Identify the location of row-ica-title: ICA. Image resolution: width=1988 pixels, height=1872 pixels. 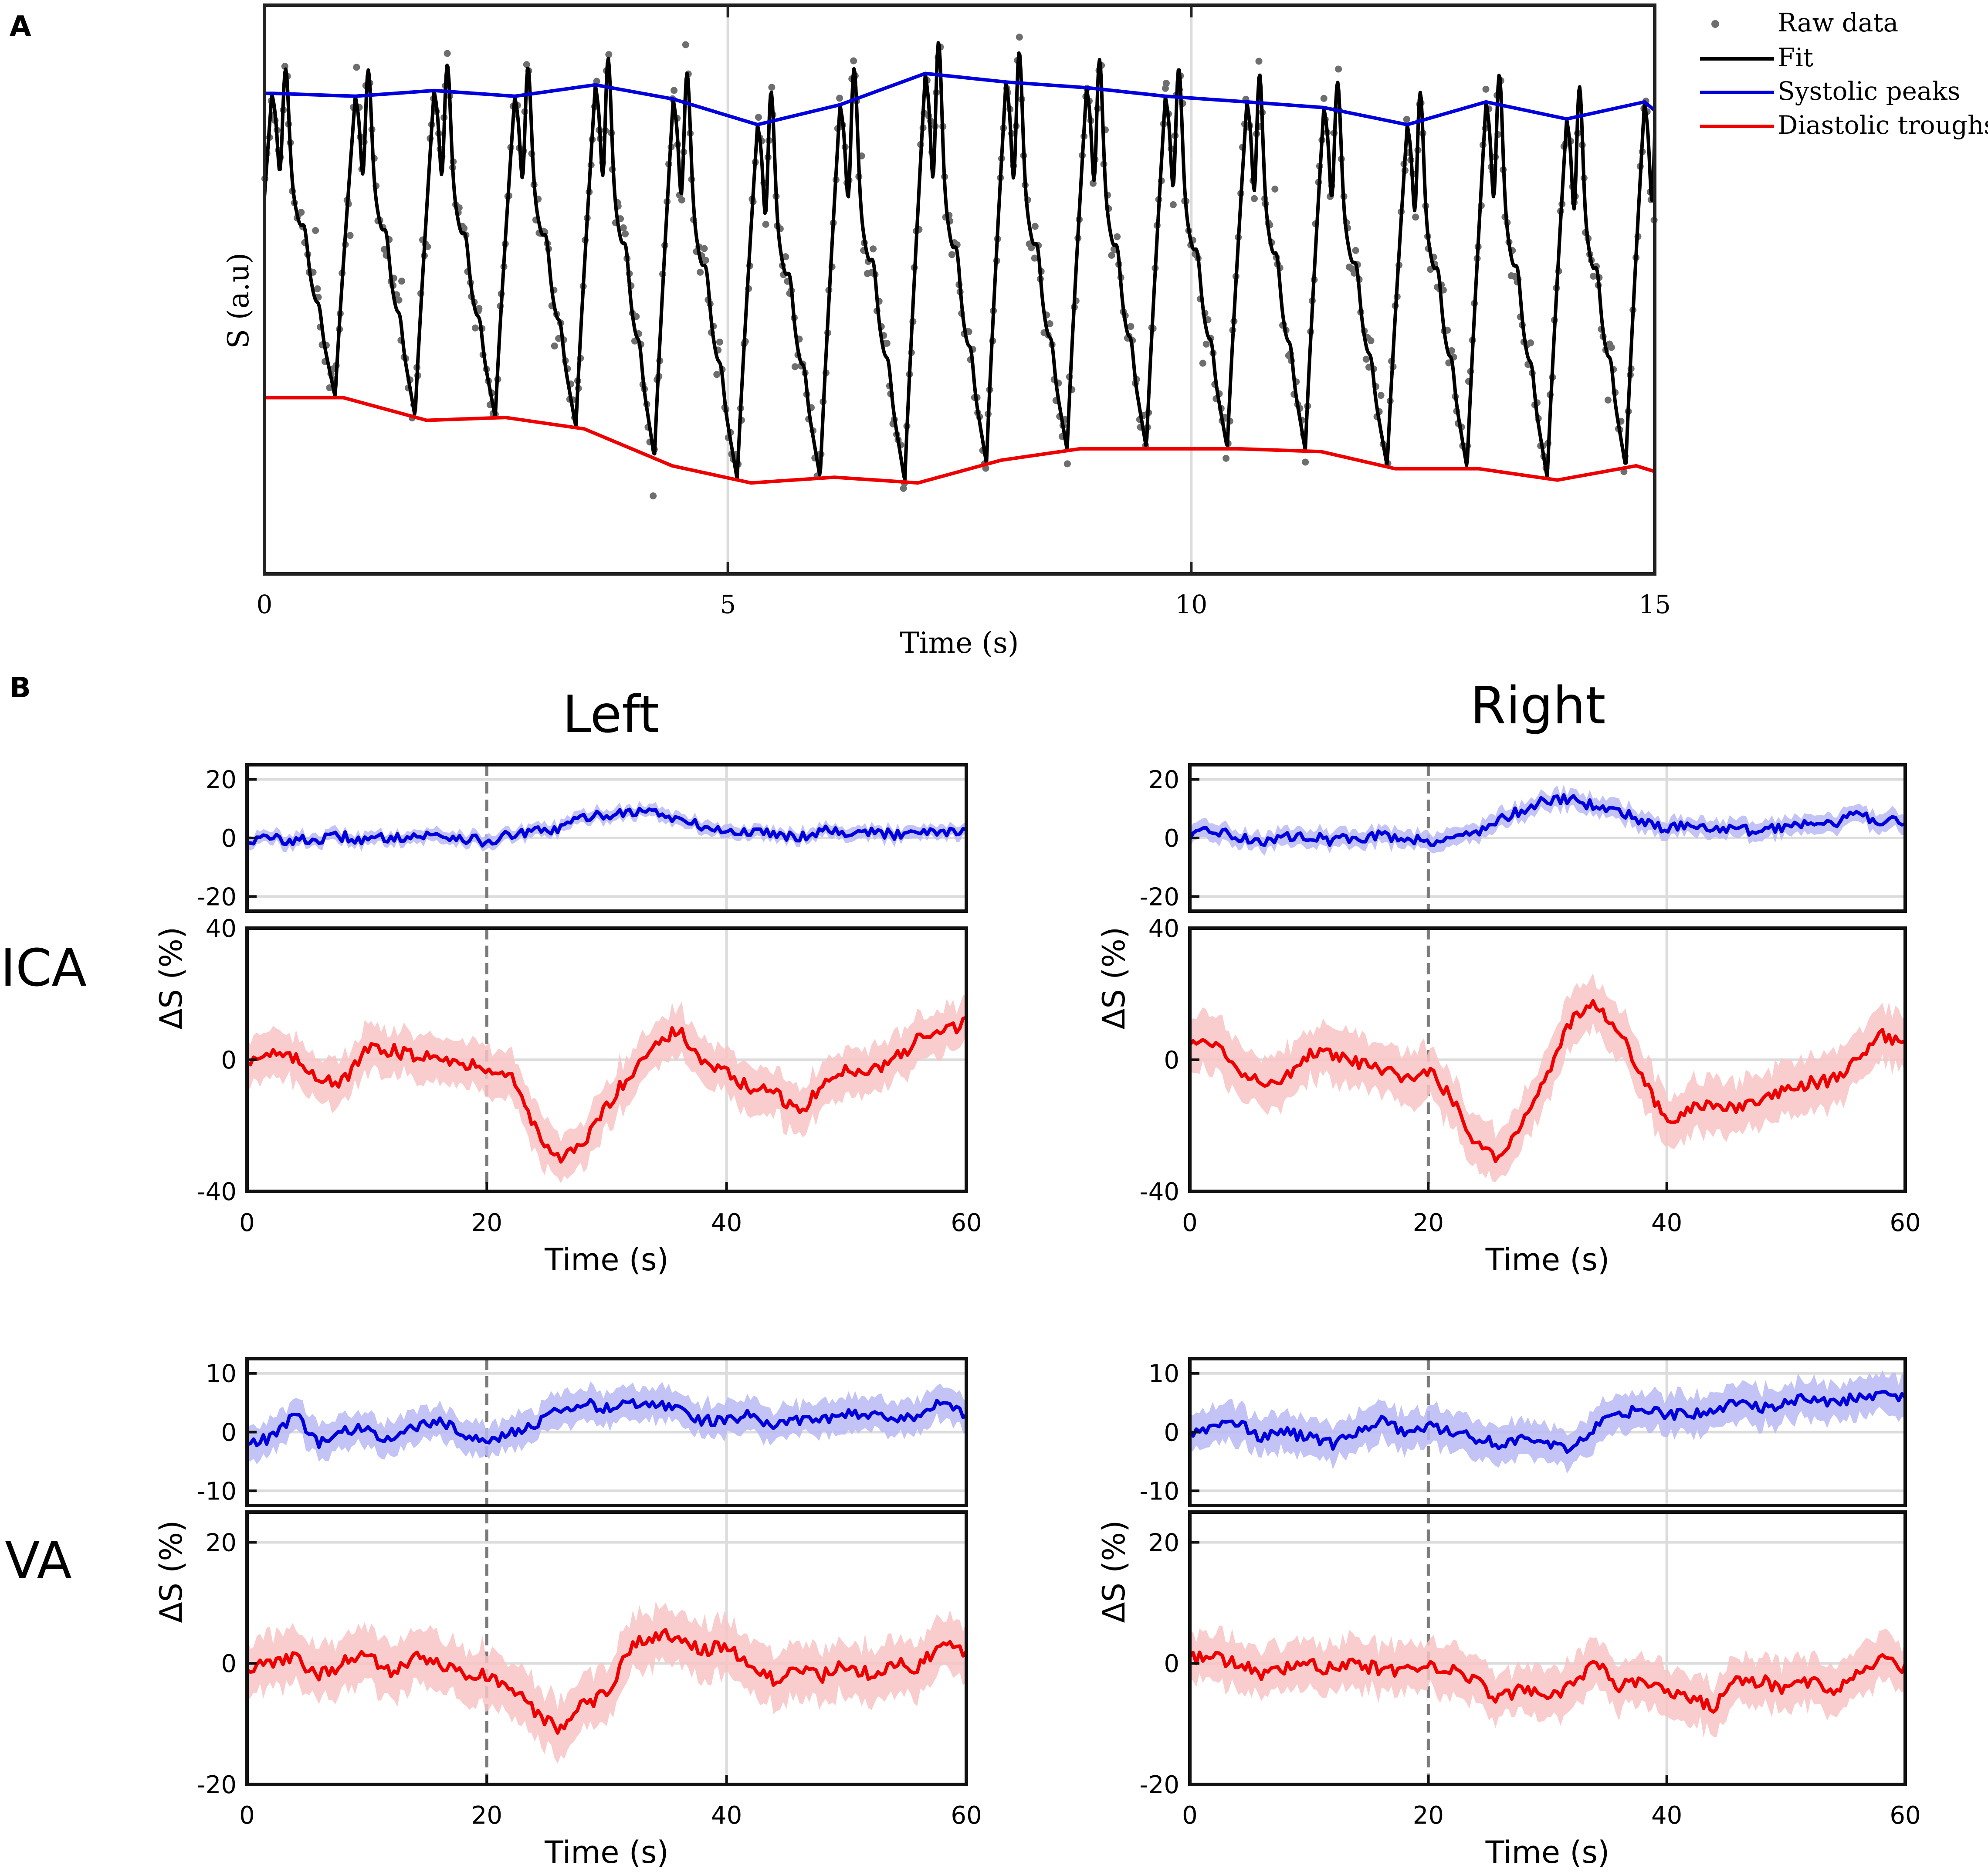
(43, 968).